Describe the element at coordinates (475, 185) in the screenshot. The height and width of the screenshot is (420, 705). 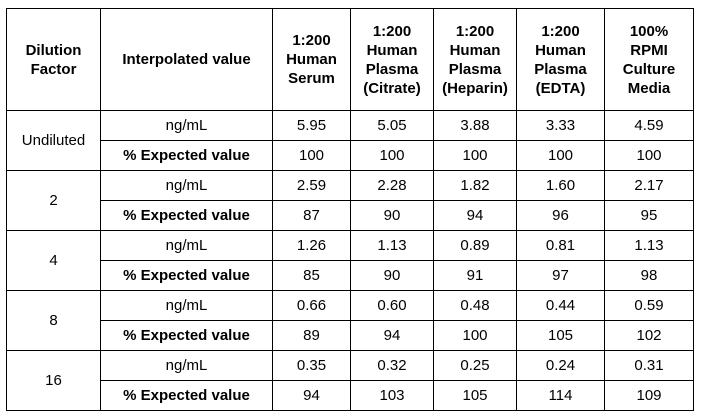
I see `cell-value: 1.82` at that location.